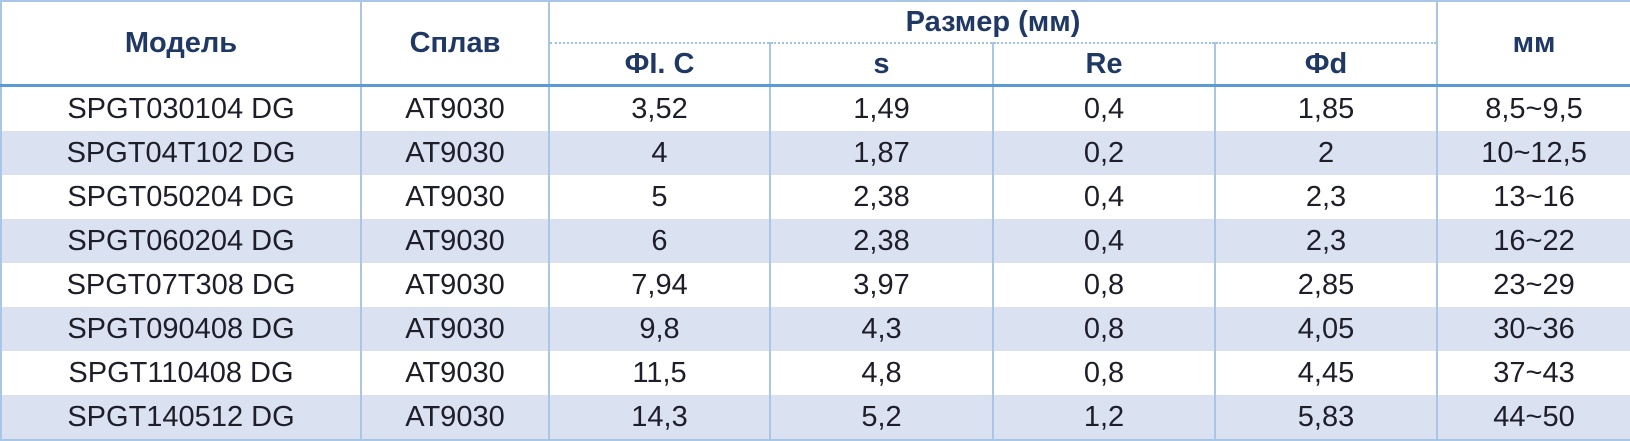 The image size is (1630, 441). Describe the element at coordinates (881, 418) in the screenshot. I see `table-cell: 5,2` at that location.